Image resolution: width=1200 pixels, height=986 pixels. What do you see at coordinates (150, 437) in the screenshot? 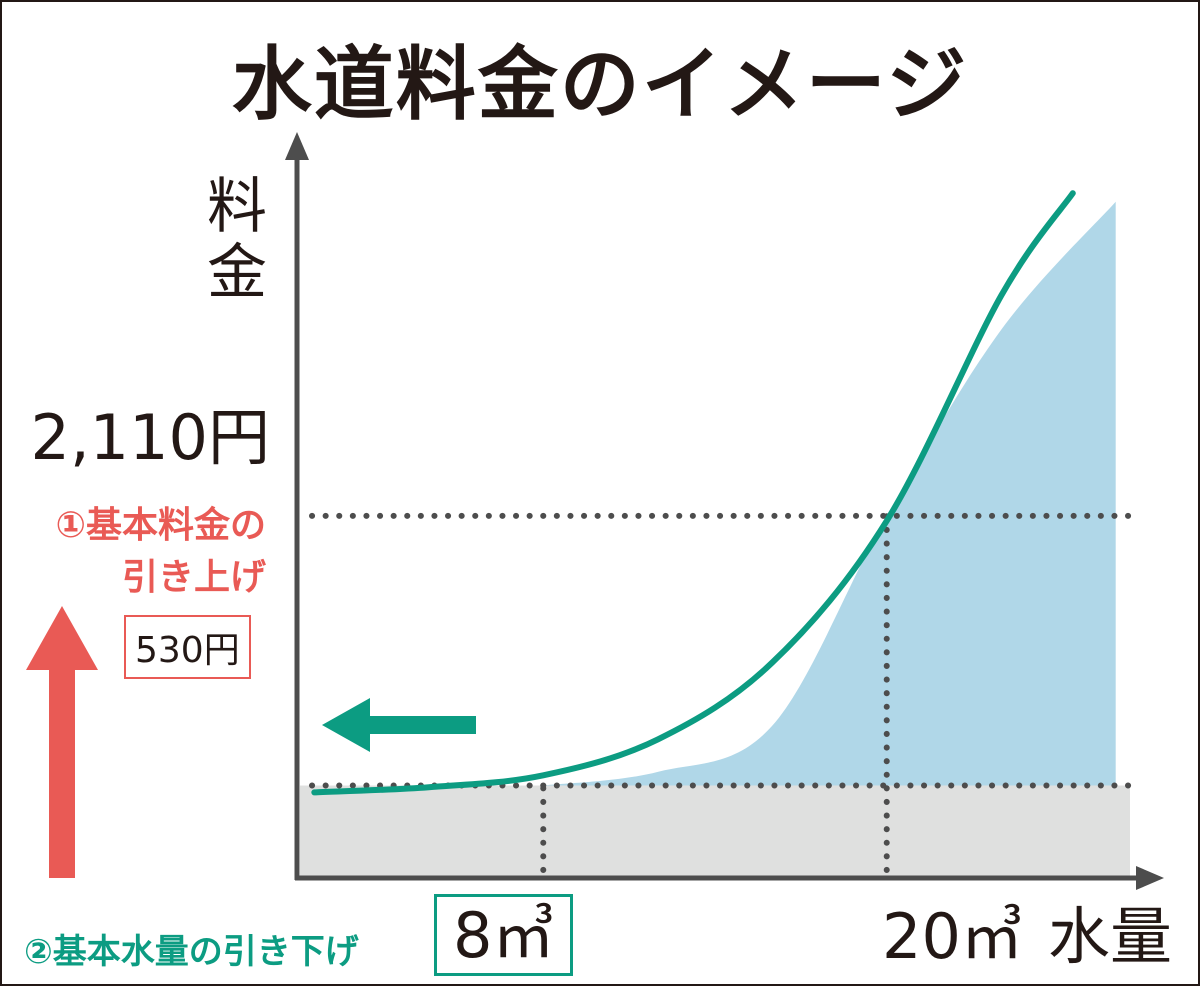
I see `y-tick-label: 2,110円` at bounding box center [150, 437].